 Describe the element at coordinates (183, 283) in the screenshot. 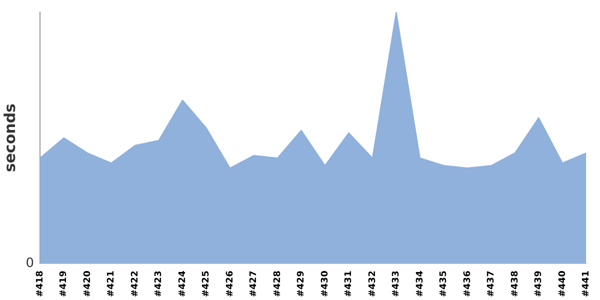

I see `x-tick-label: #424` at that location.